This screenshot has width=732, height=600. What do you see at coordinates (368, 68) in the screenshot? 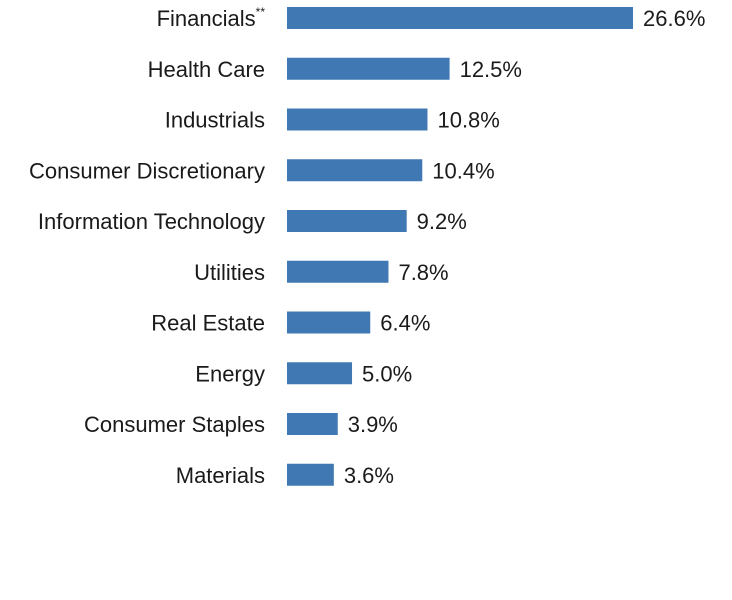
I see `bar-health-care` at bounding box center [368, 68].